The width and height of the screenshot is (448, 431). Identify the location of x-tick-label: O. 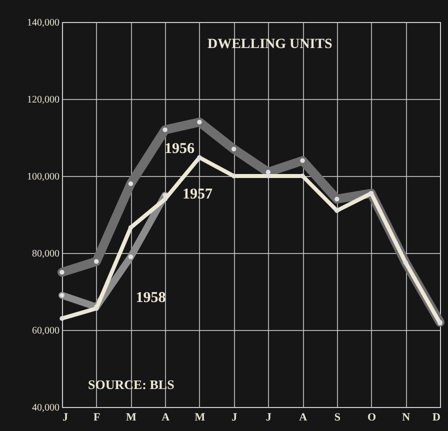
(371, 418).